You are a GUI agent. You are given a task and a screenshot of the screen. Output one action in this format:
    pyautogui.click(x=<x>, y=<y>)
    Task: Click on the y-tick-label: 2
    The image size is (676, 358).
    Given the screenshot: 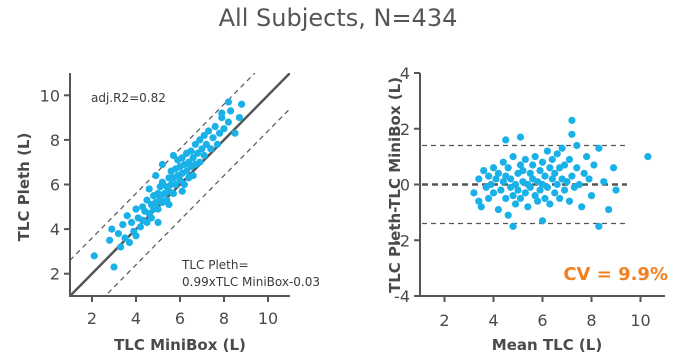 What is the action you would take?
    pyautogui.click(x=55, y=274)
    